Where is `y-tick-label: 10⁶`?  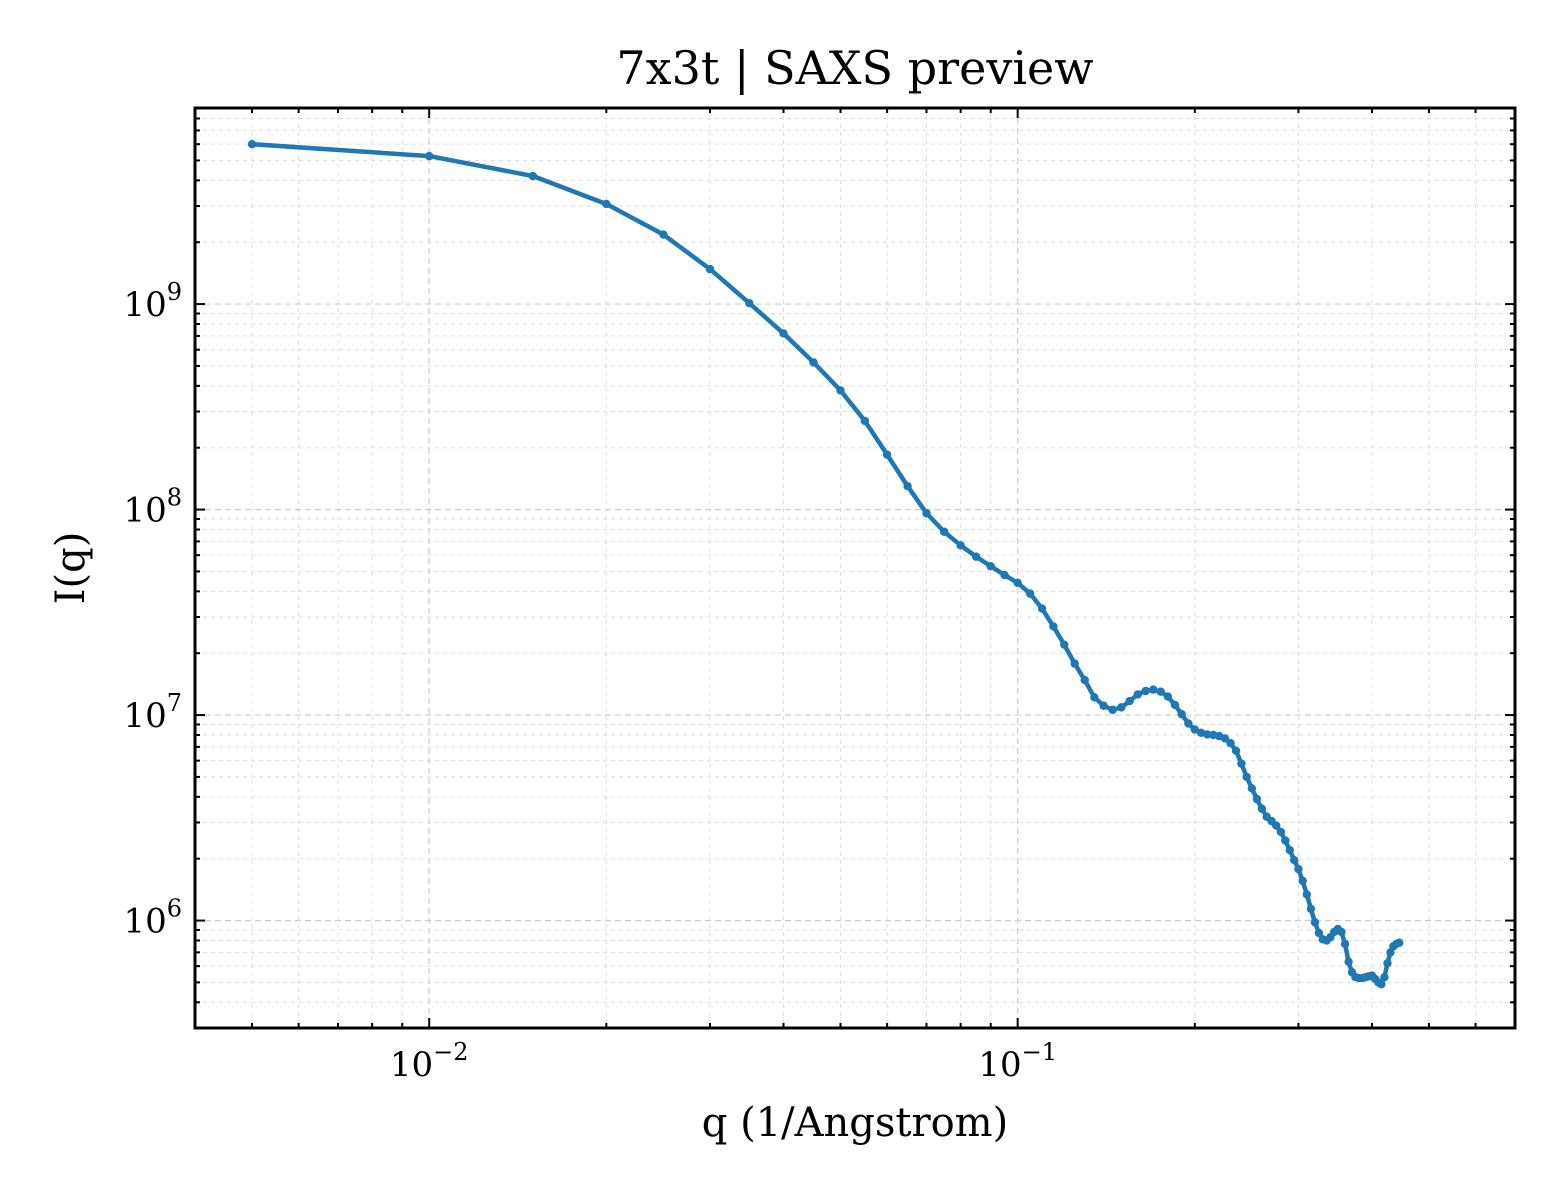
y-tick-label: 10⁶ is located at coordinates (152, 918).